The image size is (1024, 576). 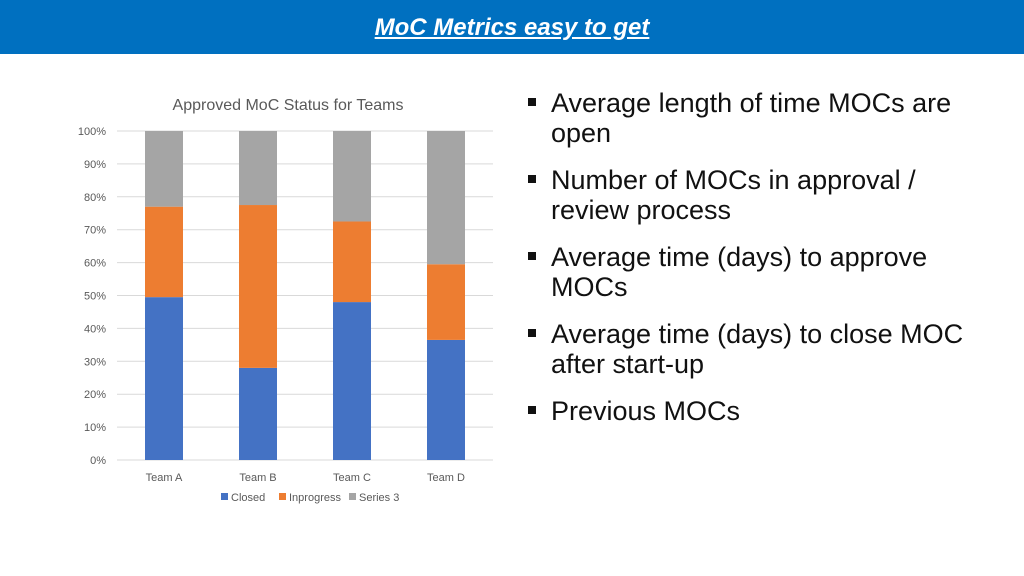 What do you see at coordinates (92, 132) in the screenshot?
I see `y-tick-label: 100%` at bounding box center [92, 132].